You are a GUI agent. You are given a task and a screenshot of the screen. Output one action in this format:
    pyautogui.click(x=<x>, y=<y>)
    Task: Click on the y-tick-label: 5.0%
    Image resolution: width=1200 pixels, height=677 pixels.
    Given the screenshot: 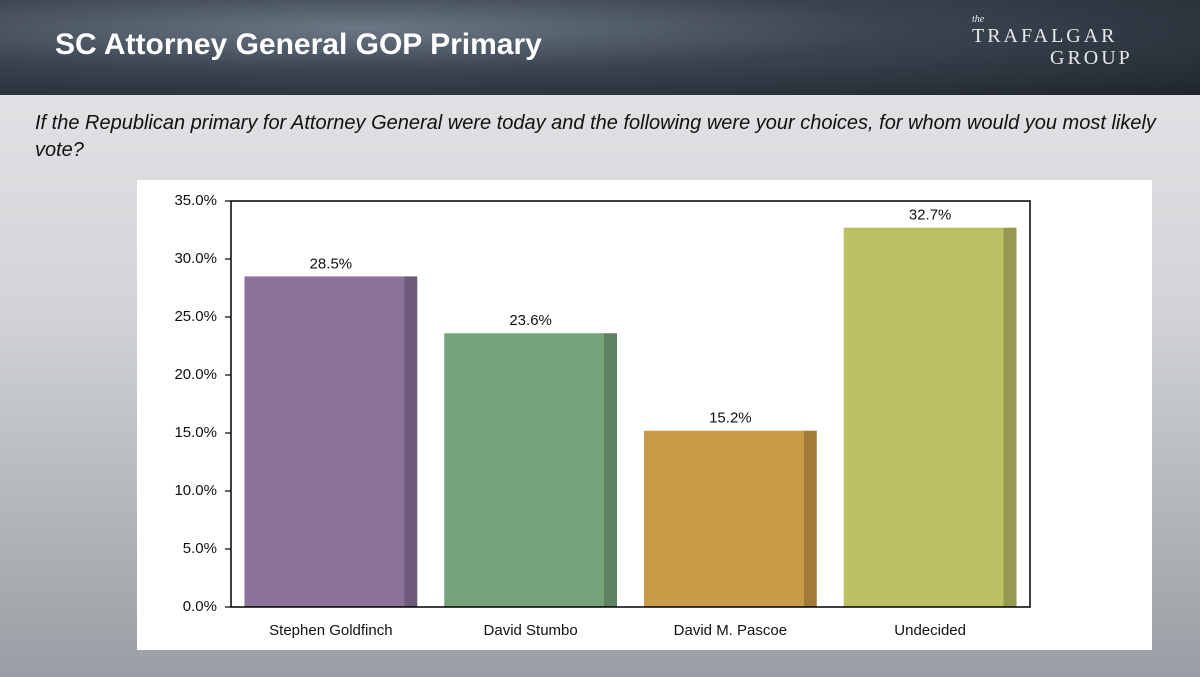 What is the action you would take?
    pyautogui.click(x=200, y=548)
    